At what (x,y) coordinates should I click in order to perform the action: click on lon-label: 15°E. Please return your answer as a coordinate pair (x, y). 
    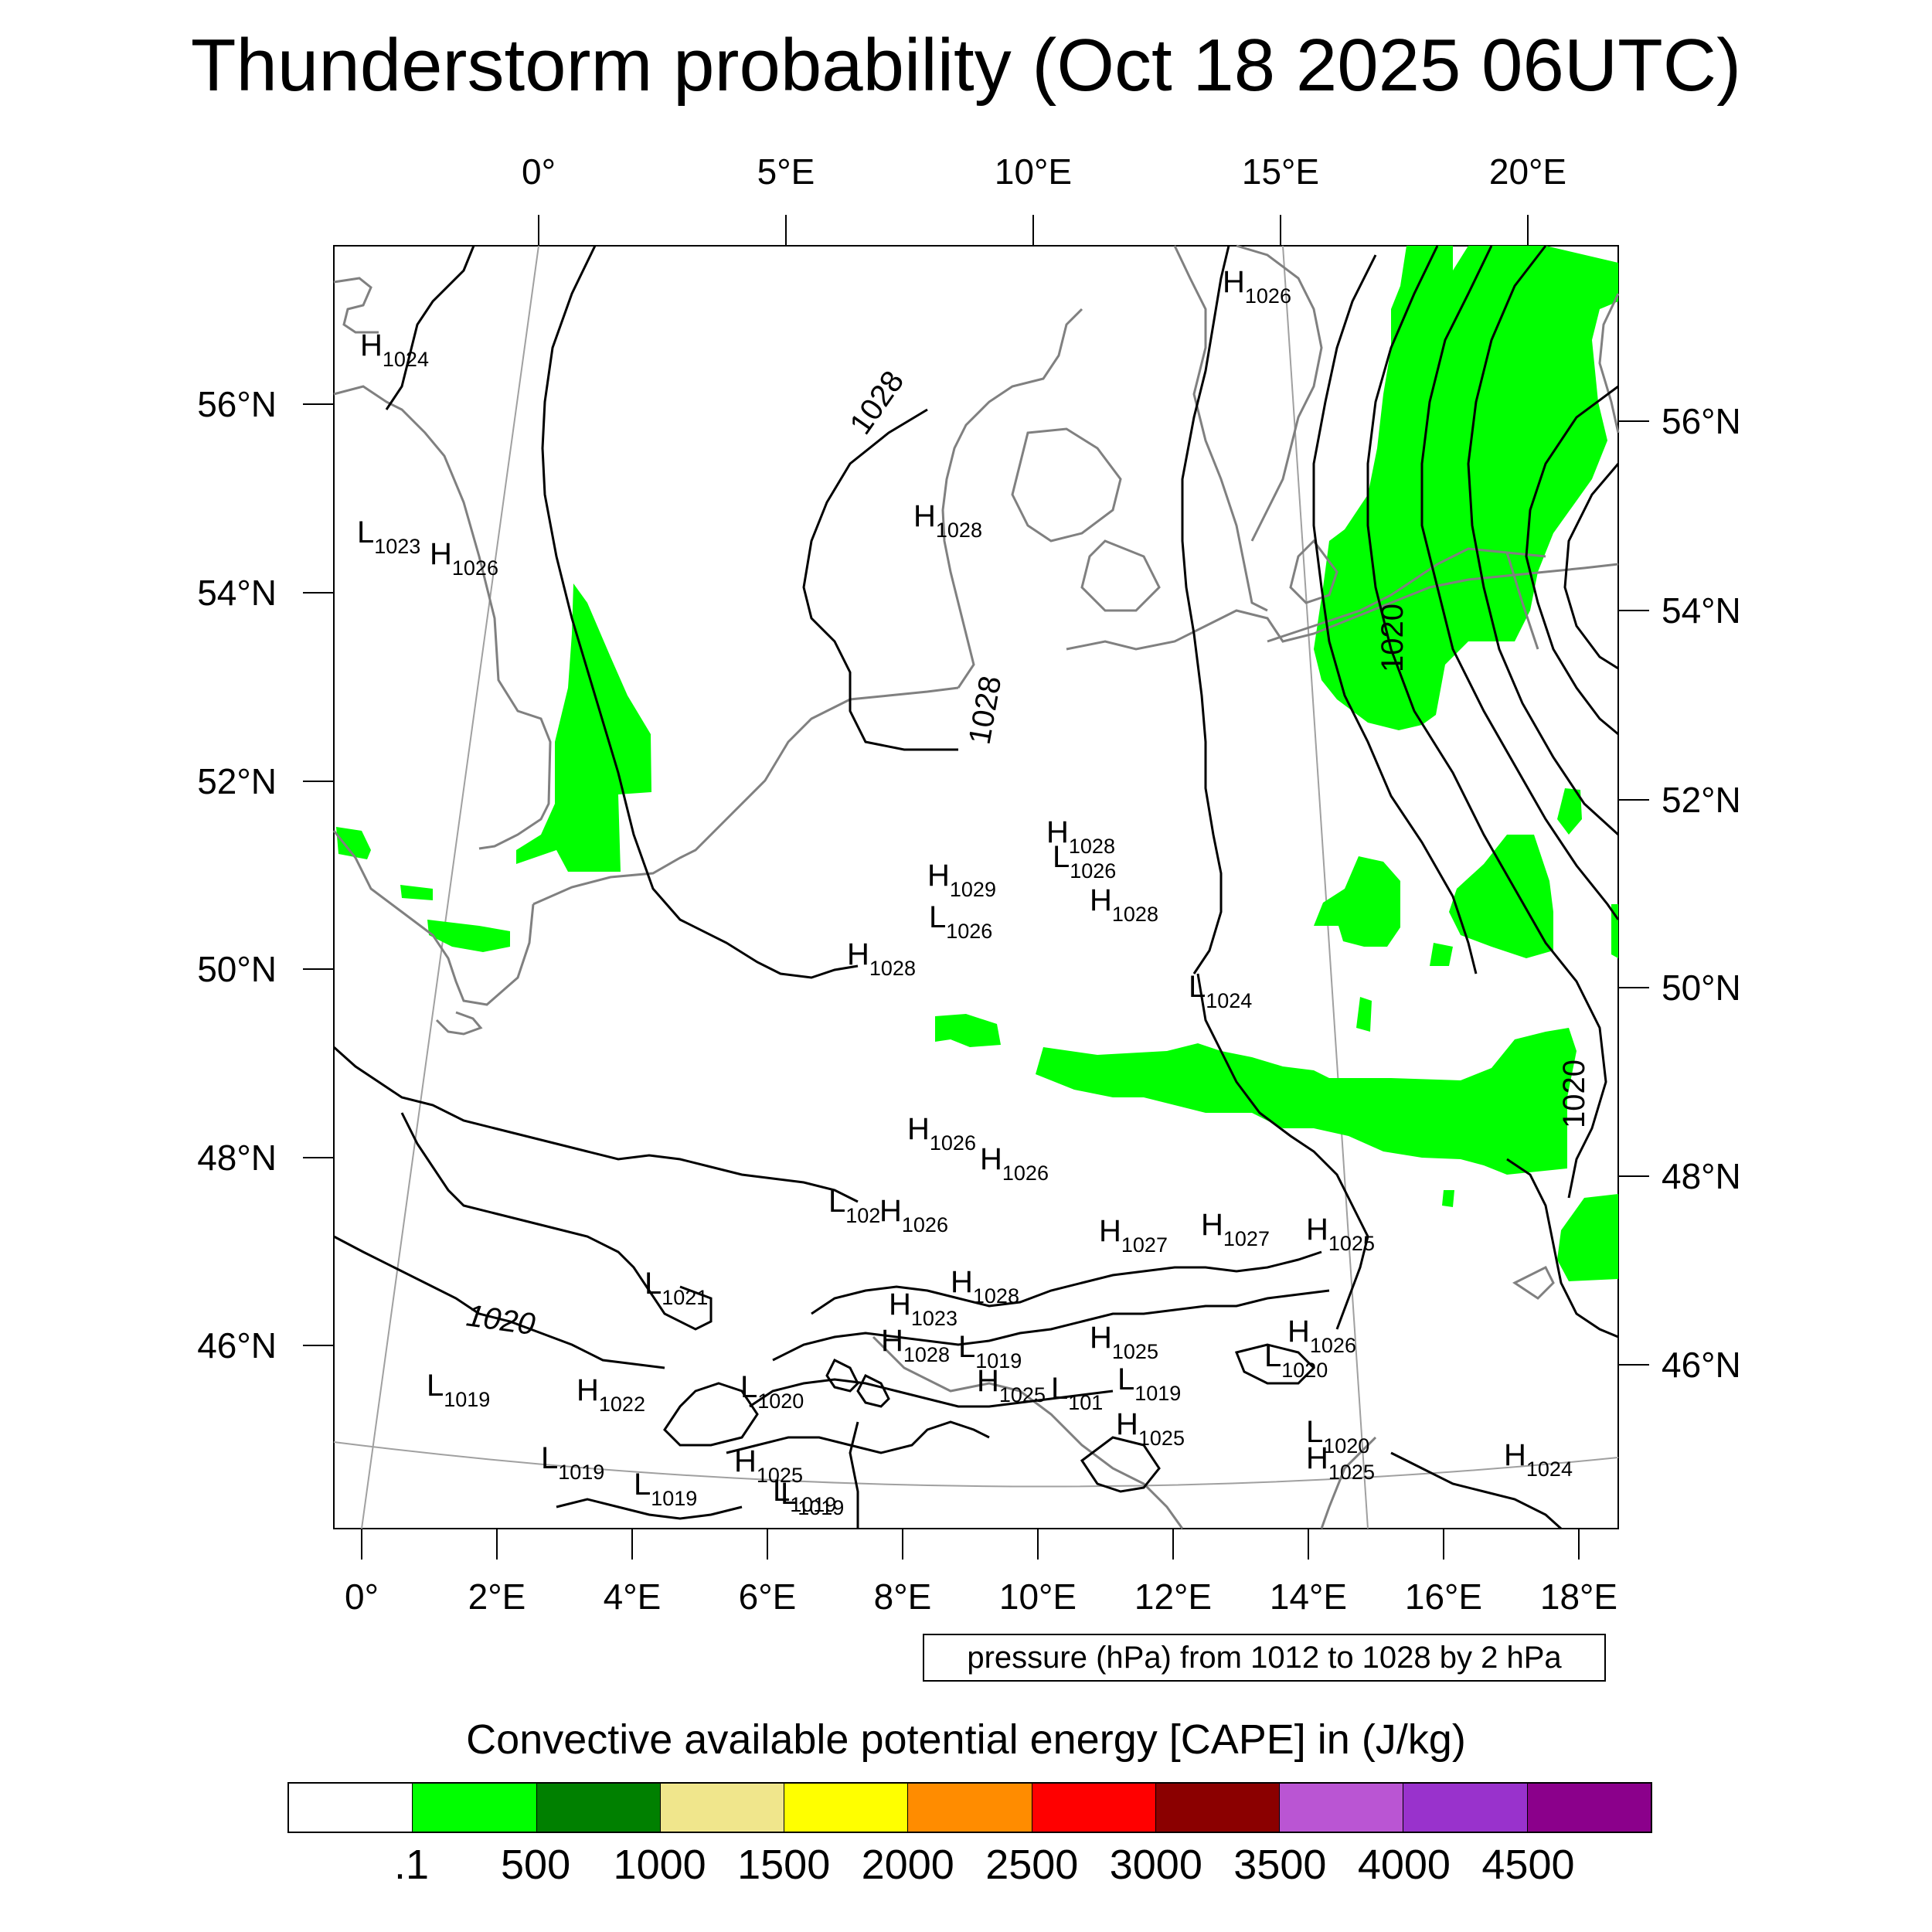
    Looking at the image, I should click on (1281, 171).